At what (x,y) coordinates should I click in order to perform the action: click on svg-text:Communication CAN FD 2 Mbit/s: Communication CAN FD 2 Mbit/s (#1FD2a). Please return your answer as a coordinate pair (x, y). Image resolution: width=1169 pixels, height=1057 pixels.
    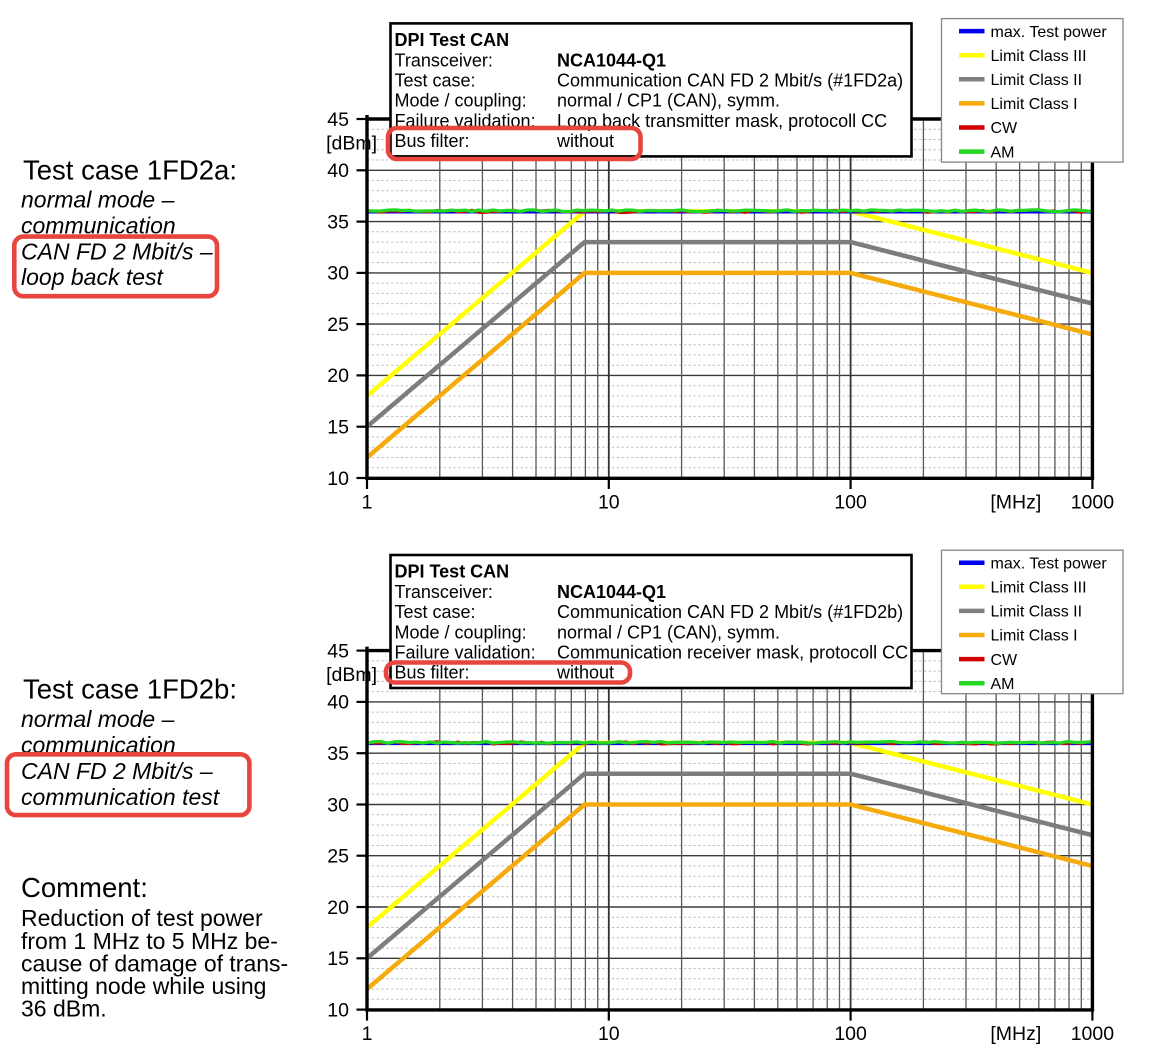
    Looking at the image, I should click on (730, 81).